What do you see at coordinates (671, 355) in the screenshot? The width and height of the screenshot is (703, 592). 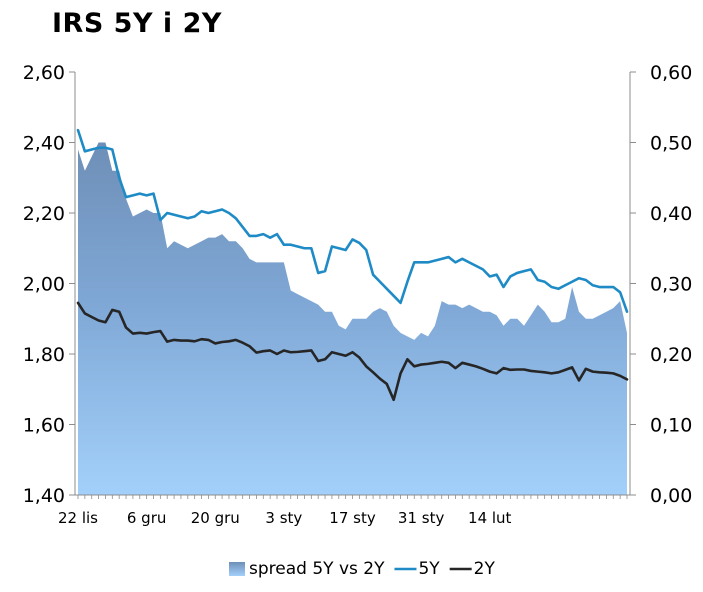 I see `y-right-tick-label: 0,20` at bounding box center [671, 355].